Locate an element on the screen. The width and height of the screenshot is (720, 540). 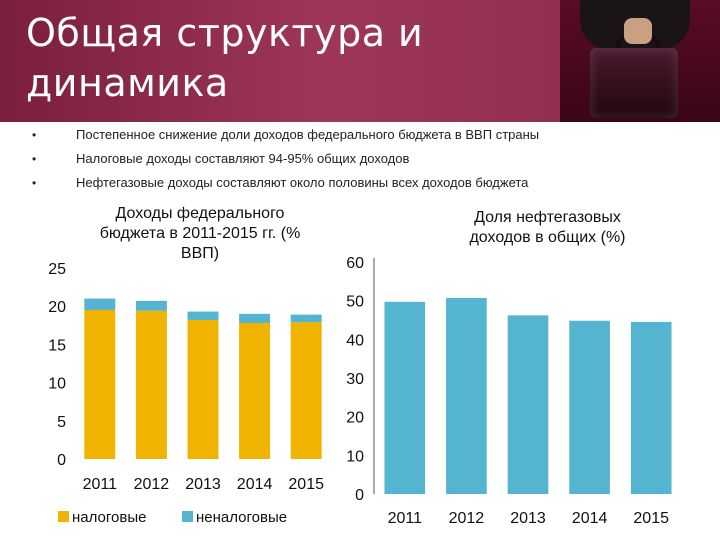
chart2-y-tick-label: 60 is located at coordinates (355, 263).